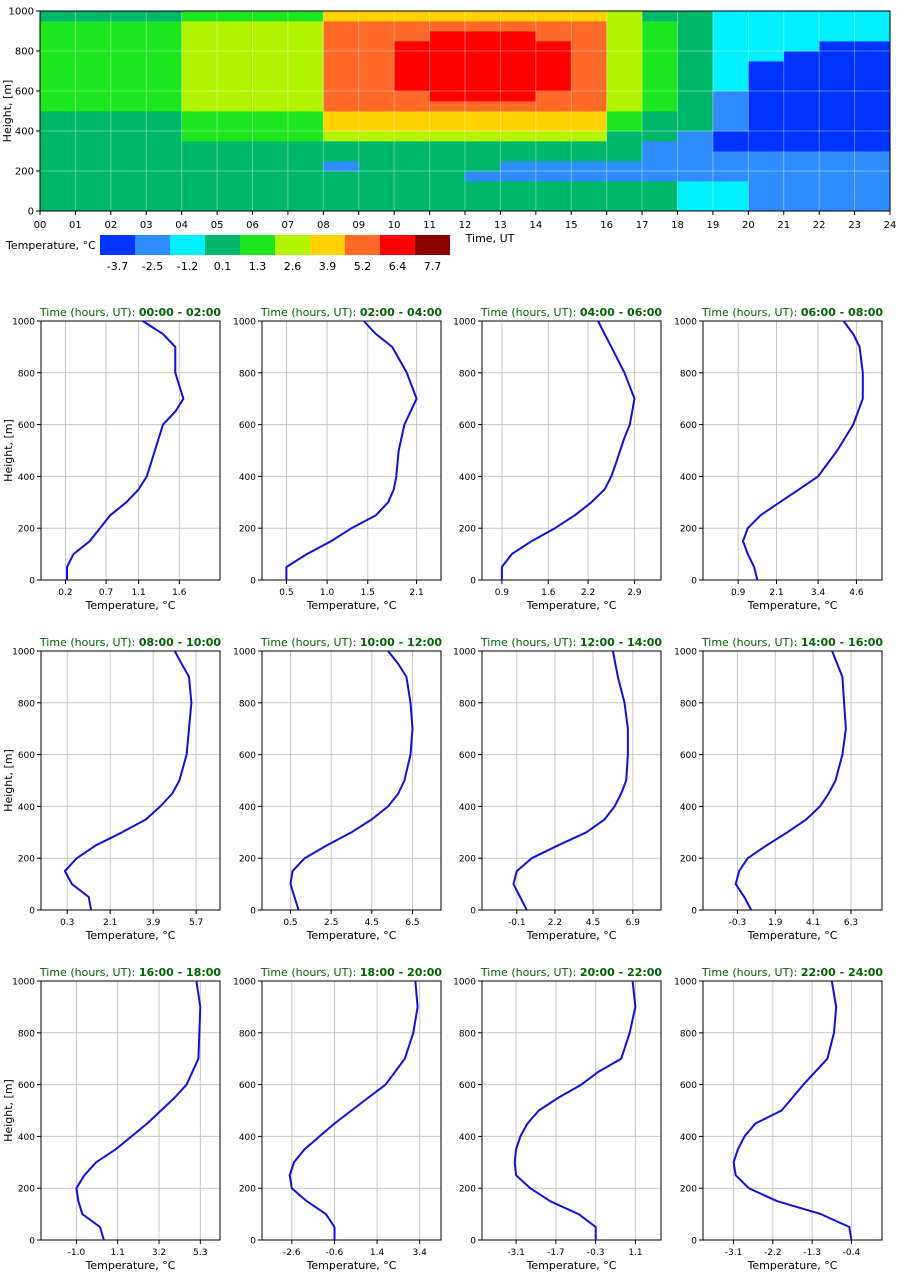  What do you see at coordinates (217, 225) in the screenshot?
I see `x-tick-label: 05` at bounding box center [217, 225].